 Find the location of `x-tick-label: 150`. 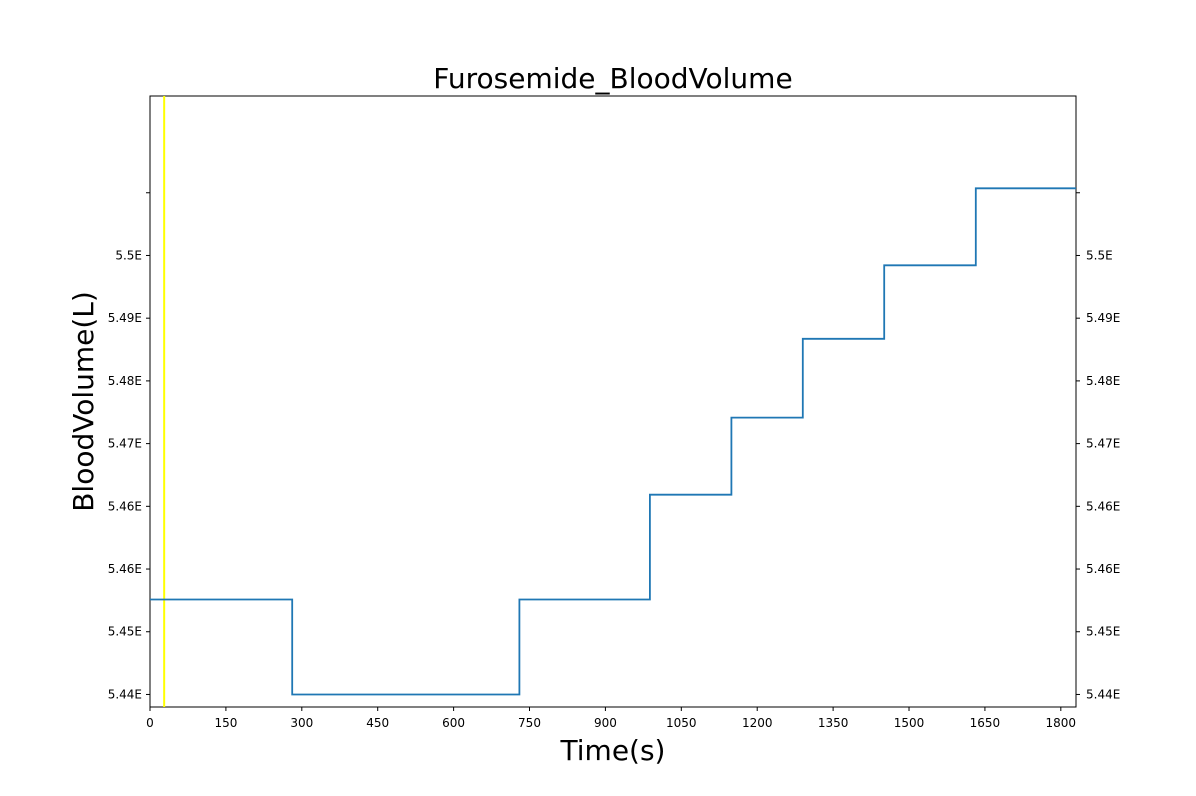

x-tick-label: 150 is located at coordinates (225, 723).